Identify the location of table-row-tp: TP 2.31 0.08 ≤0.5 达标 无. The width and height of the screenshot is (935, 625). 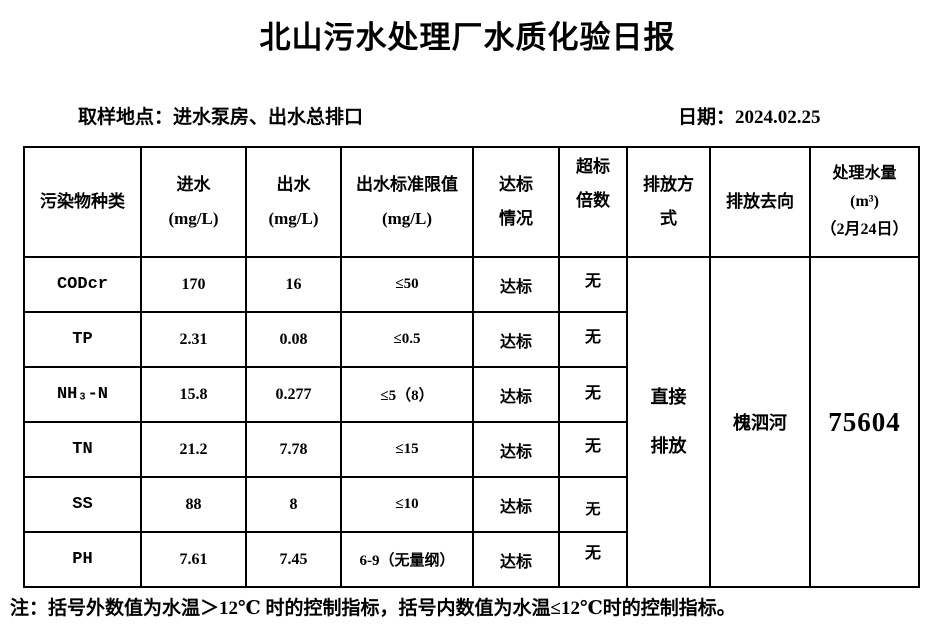
(471, 339).